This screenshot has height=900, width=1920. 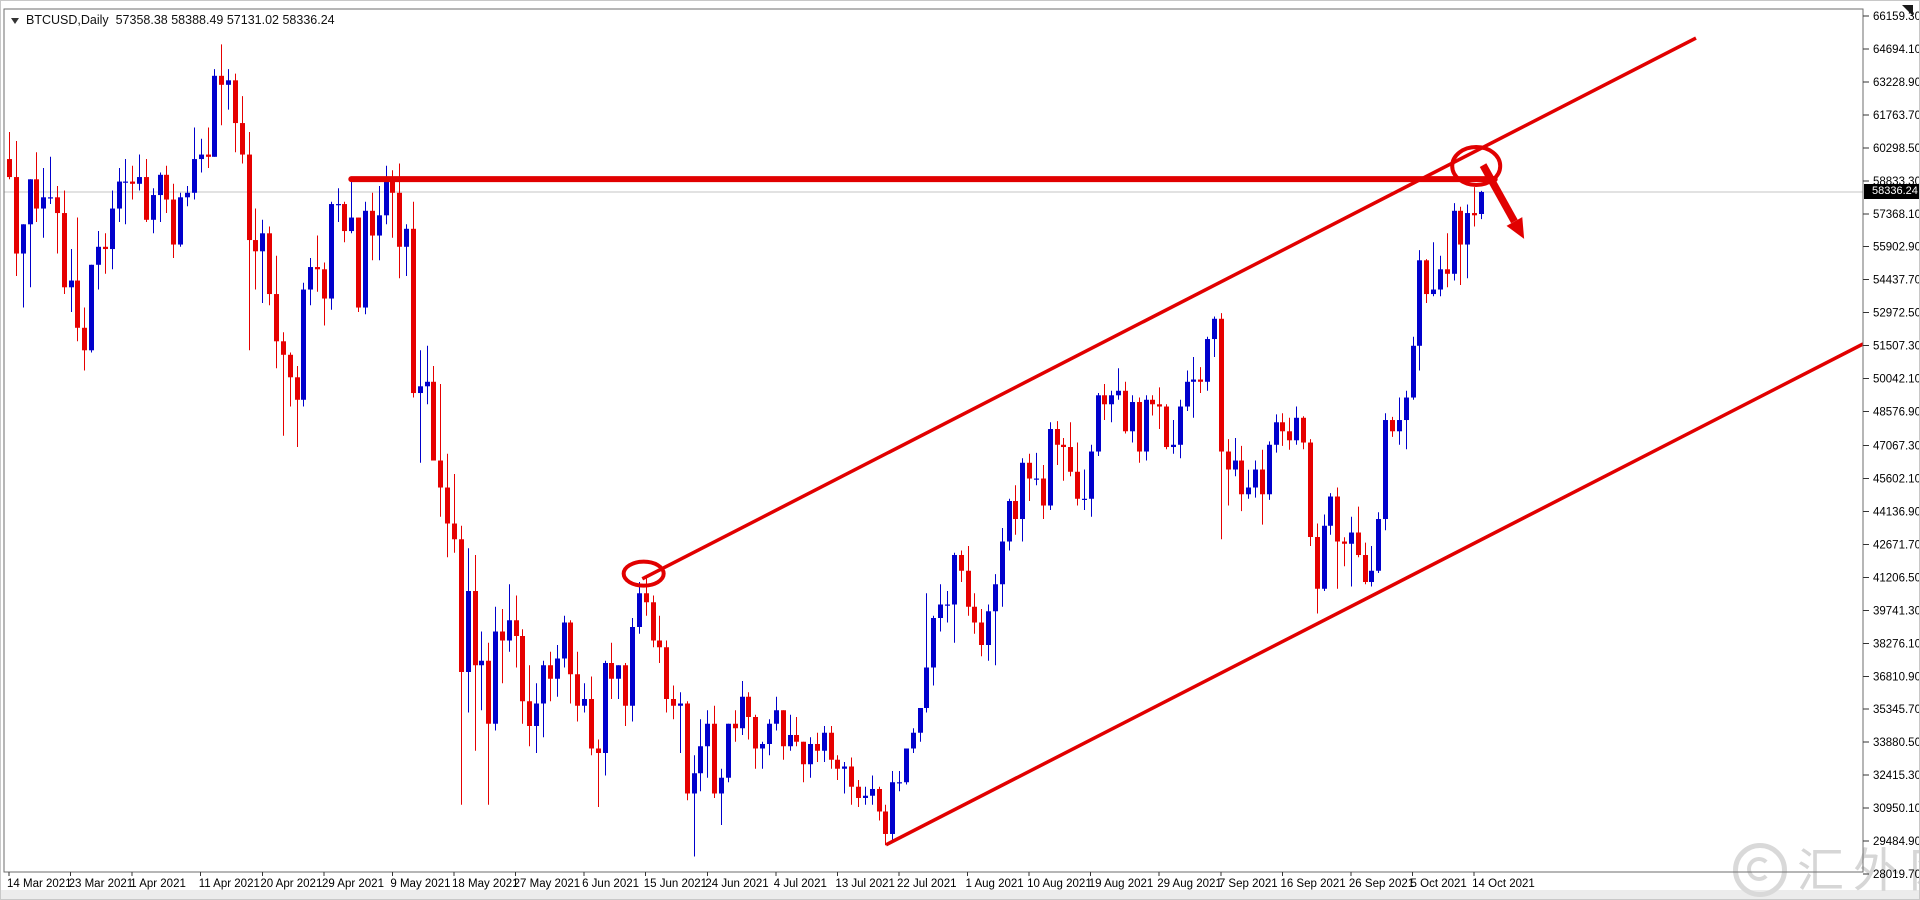 What do you see at coordinates (1896, 314) in the screenshot?
I see `price-axis-label: 52972.50` at bounding box center [1896, 314].